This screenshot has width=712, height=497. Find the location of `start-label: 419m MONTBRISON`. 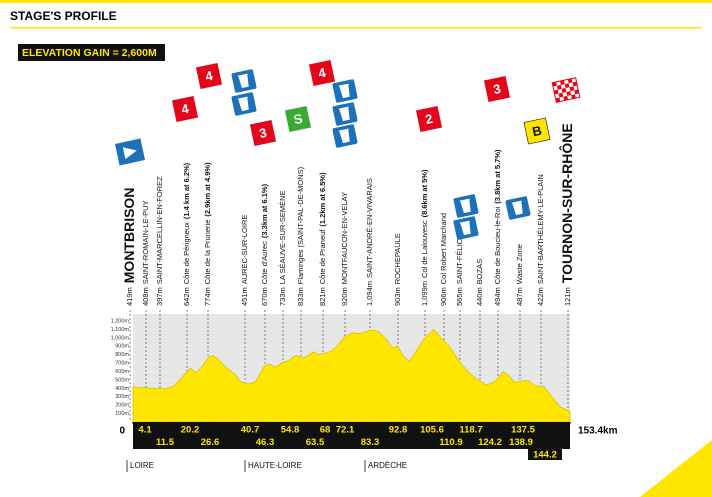

start-label: 419m MONTBRISON is located at coordinates (129, 247).